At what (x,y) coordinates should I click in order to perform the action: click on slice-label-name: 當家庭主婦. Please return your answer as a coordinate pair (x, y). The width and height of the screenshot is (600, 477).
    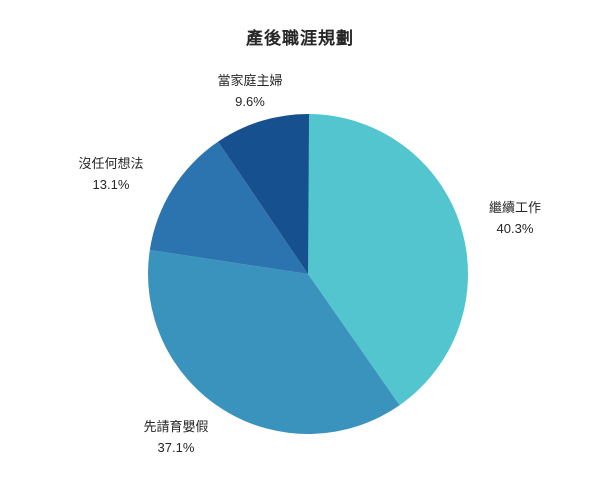
    Looking at the image, I should click on (250, 80).